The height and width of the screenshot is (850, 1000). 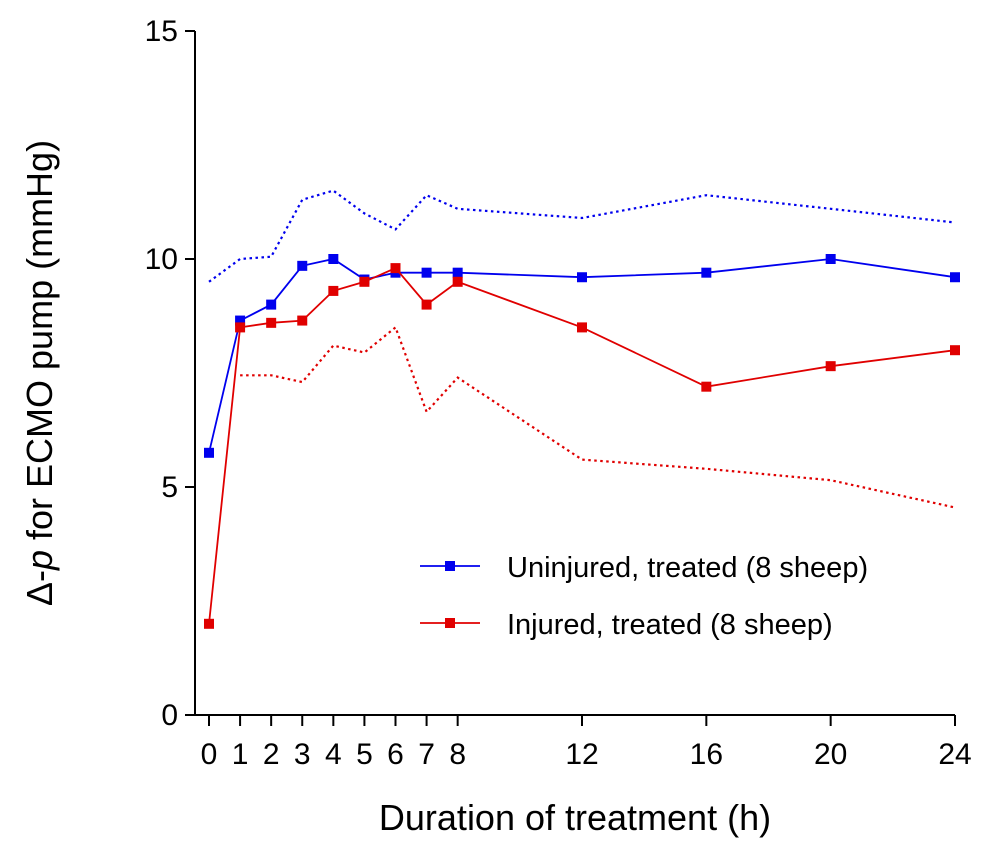 I want to click on legend-marker-injured, so click(x=450, y=623).